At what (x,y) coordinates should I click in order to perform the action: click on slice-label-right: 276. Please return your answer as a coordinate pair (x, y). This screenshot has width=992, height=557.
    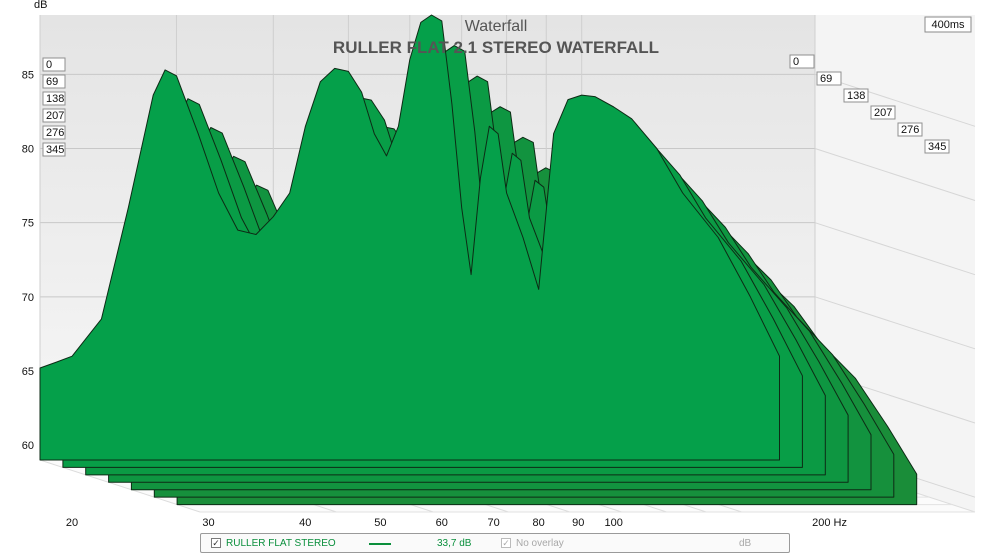
    Looking at the image, I should click on (910, 130).